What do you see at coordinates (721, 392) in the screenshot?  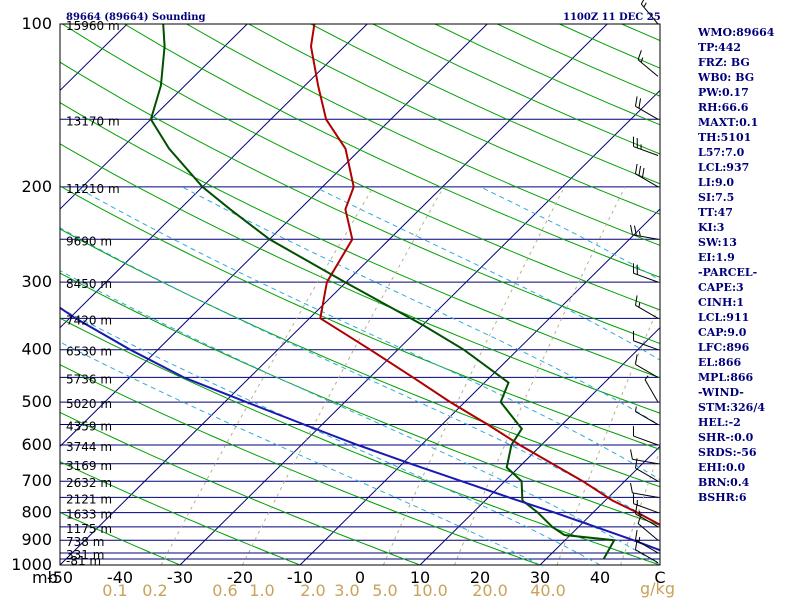 I see `sounding-index-entry: -WIND-` at bounding box center [721, 392].